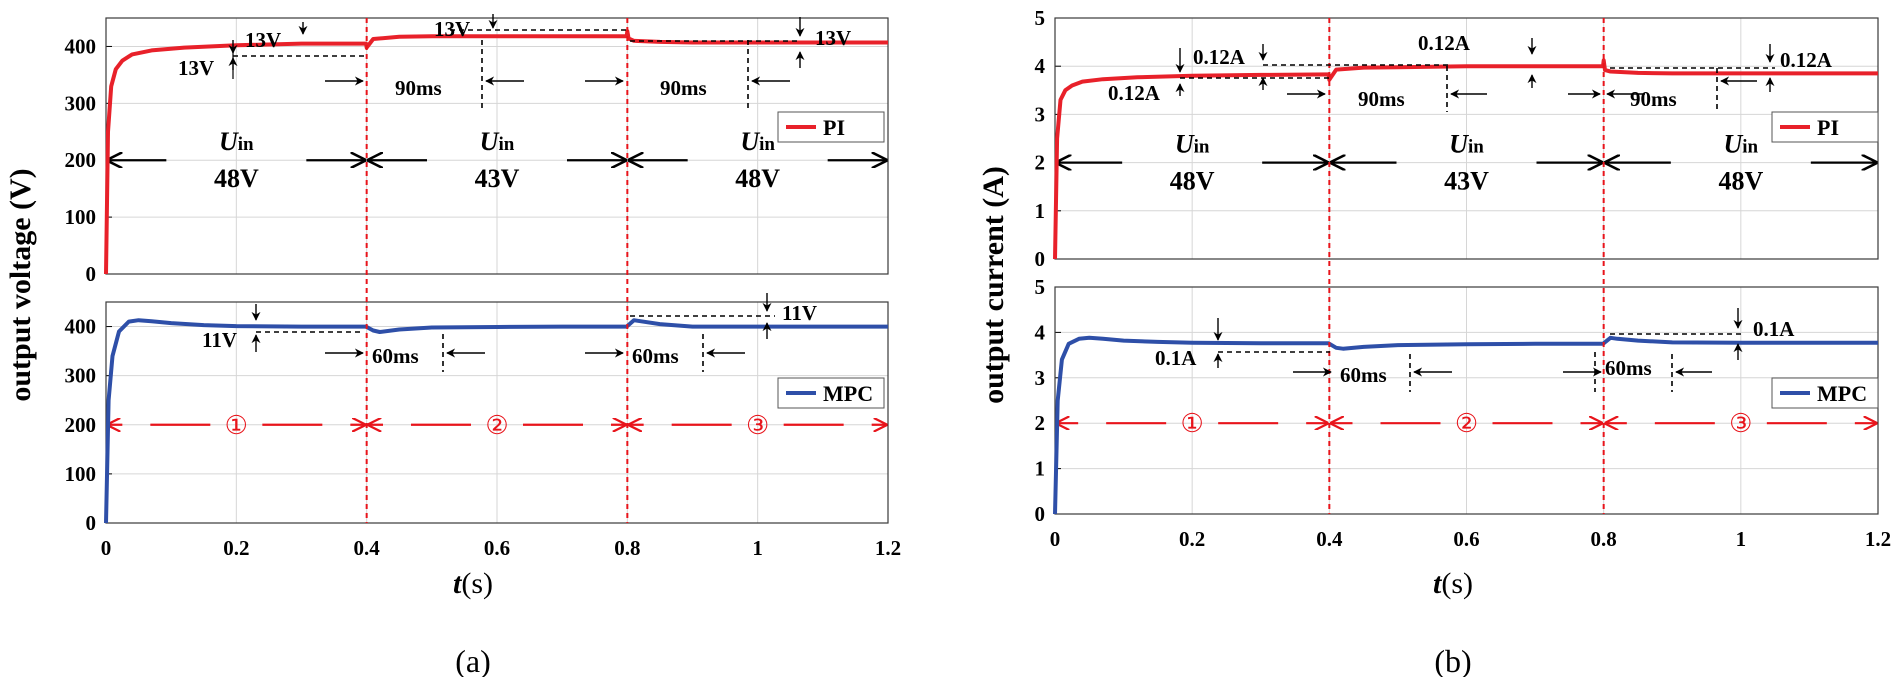 The image size is (1900, 677). What do you see at coordinates (1363, 375) in the screenshot?
I see `annot-60ms-b1: 60ms` at bounding box center [1363, 375].